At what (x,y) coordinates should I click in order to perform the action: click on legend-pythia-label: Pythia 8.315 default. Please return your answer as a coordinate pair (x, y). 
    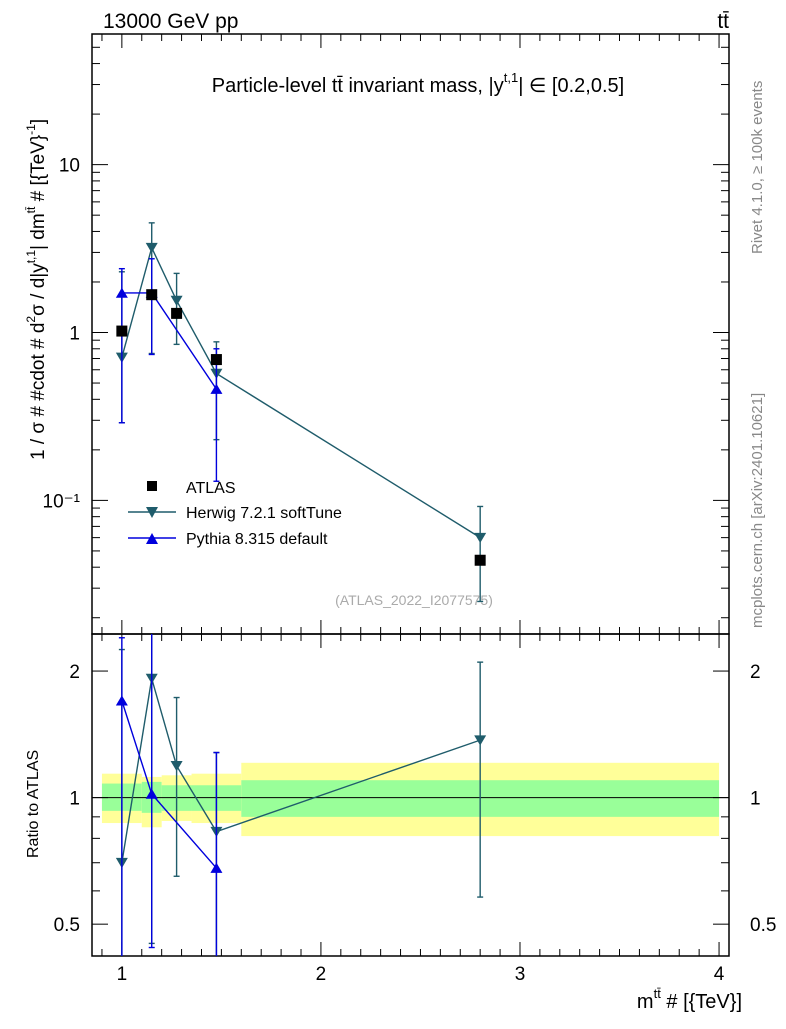
    Looking at the image, I should click on (257, 539).